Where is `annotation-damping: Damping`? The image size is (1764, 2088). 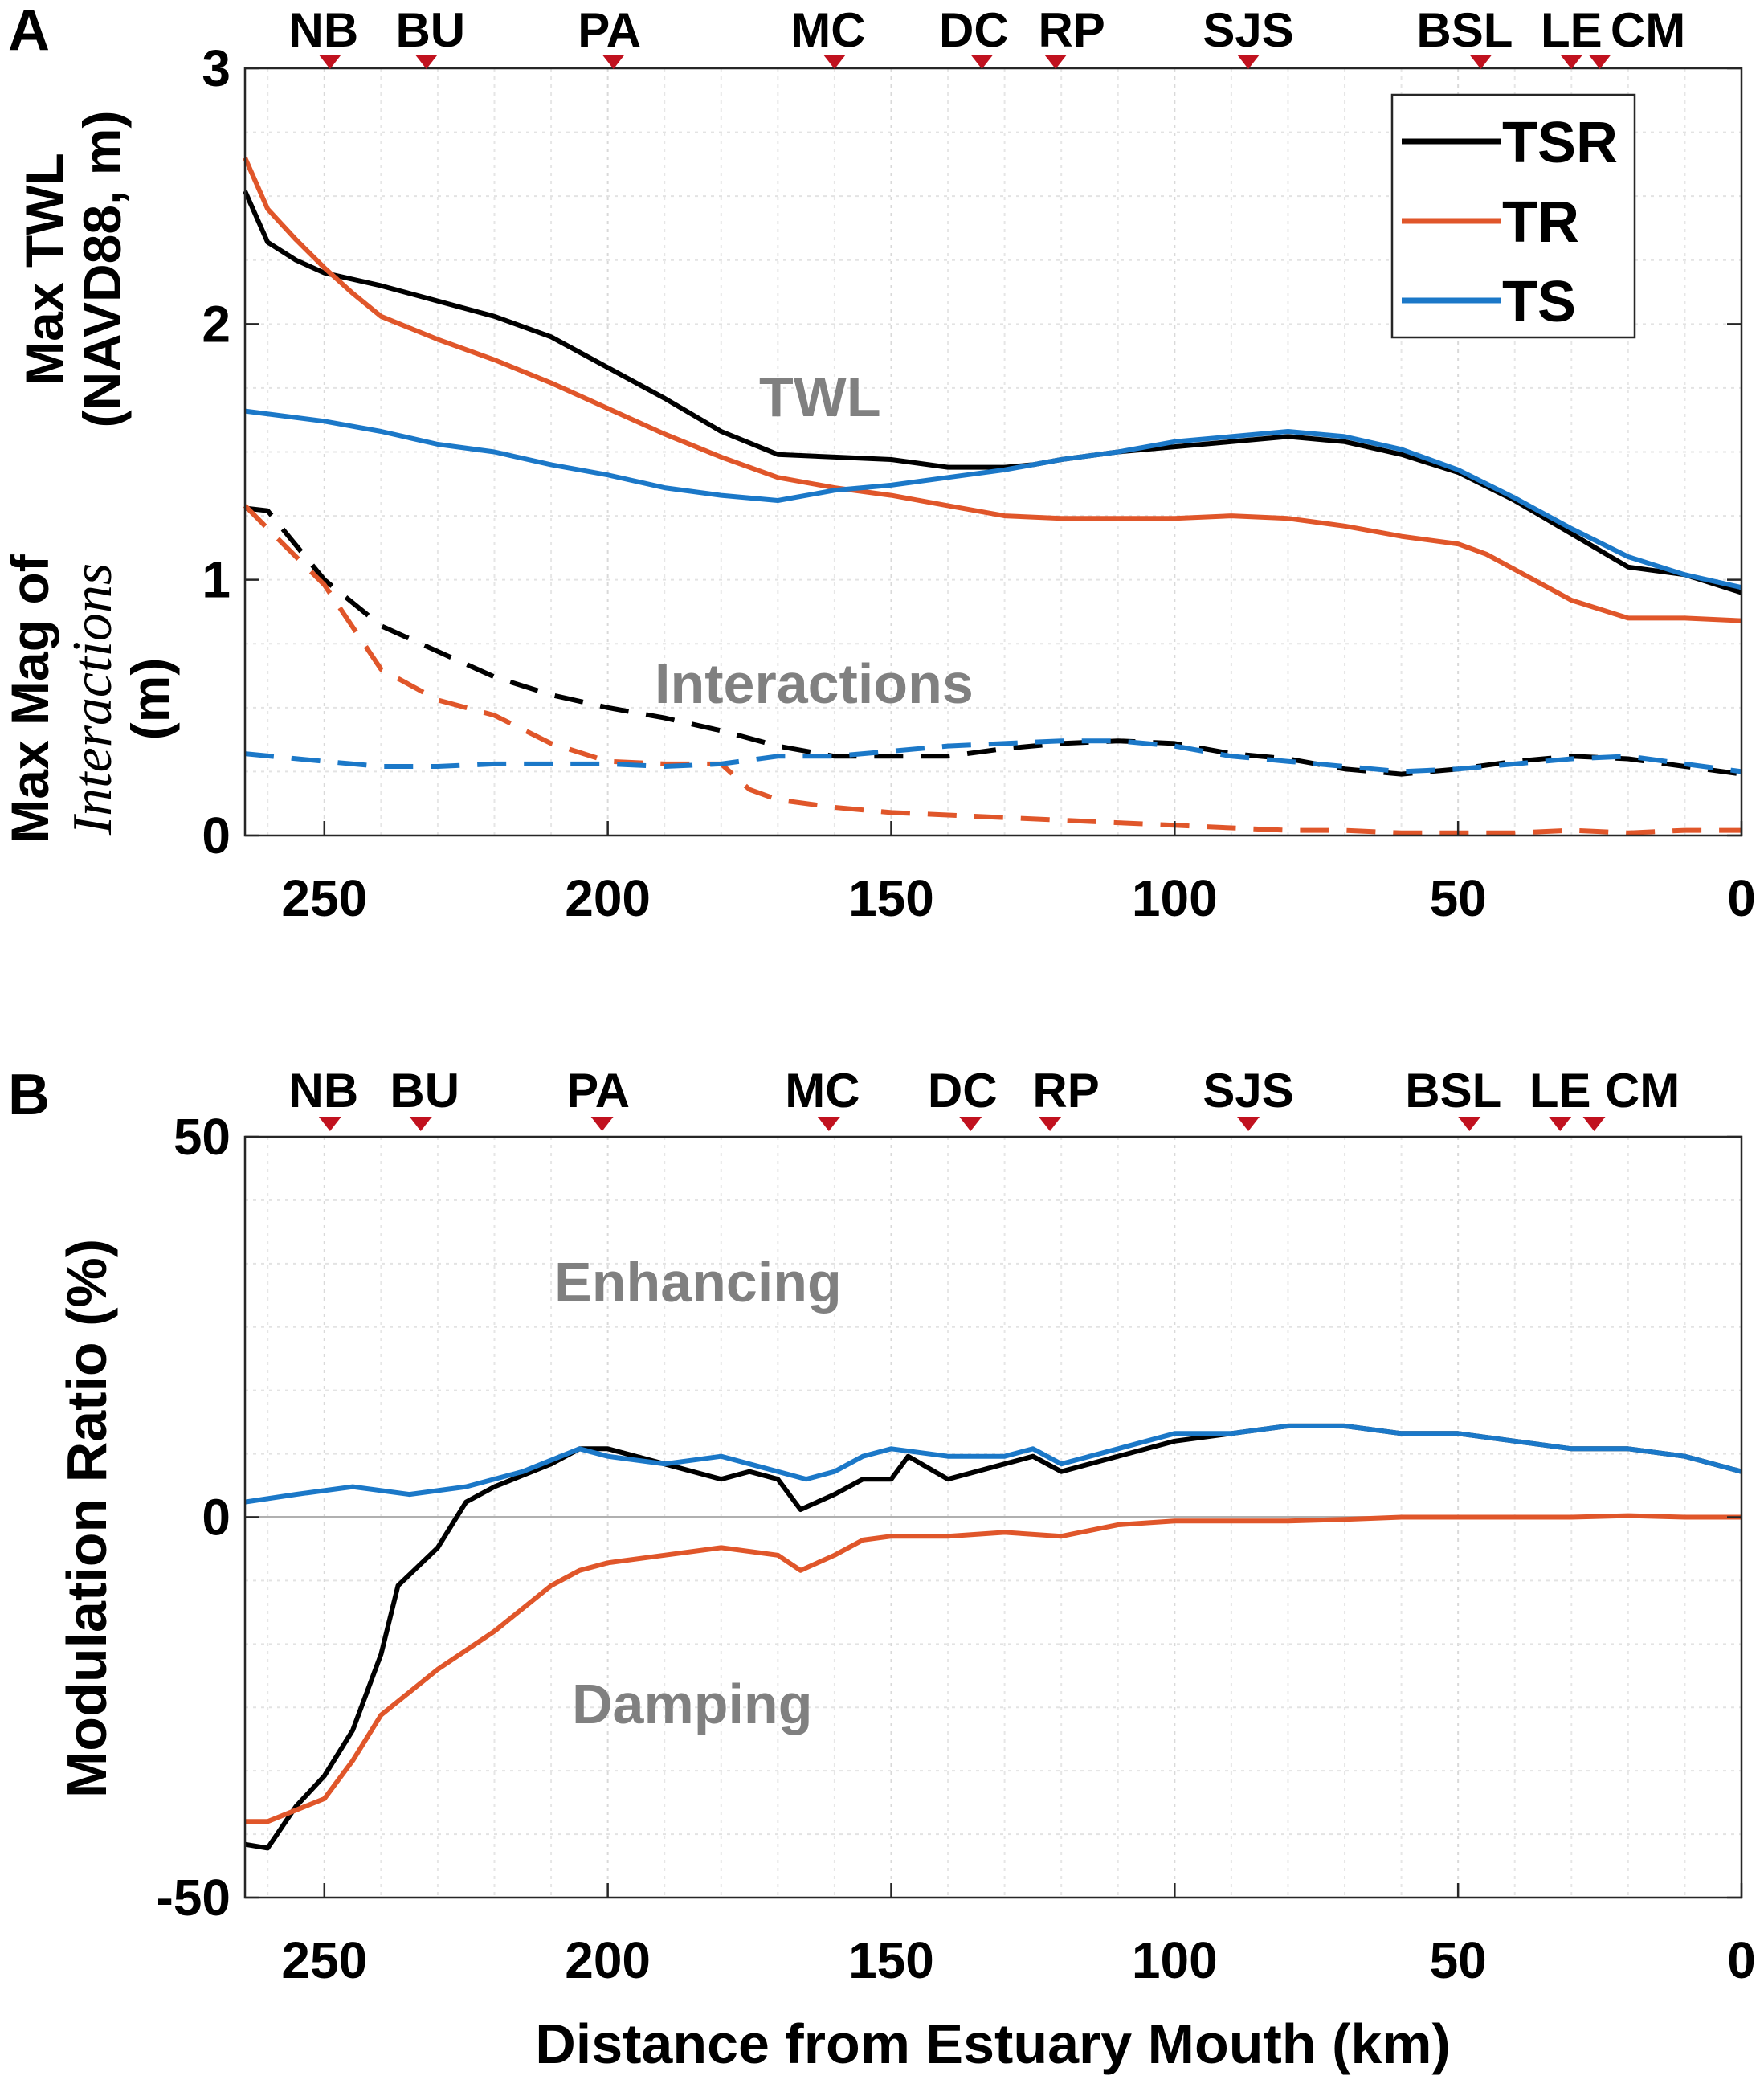 annotation-damping: Damping is located at coordinates (692, 1704).